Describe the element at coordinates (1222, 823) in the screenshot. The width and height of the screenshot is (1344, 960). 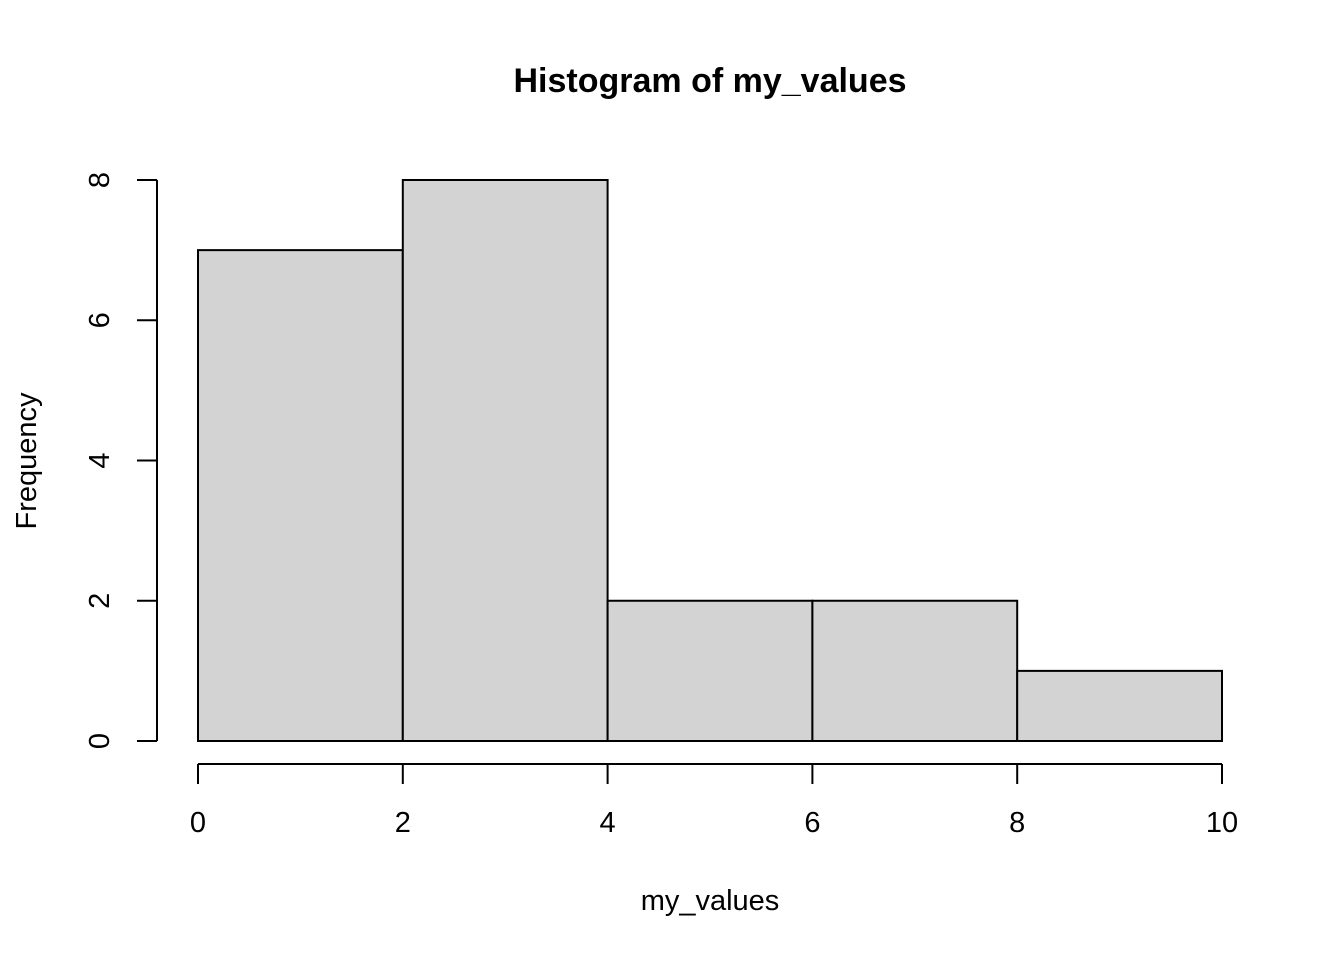
I see `x-tick-label-5: 10` at that location.